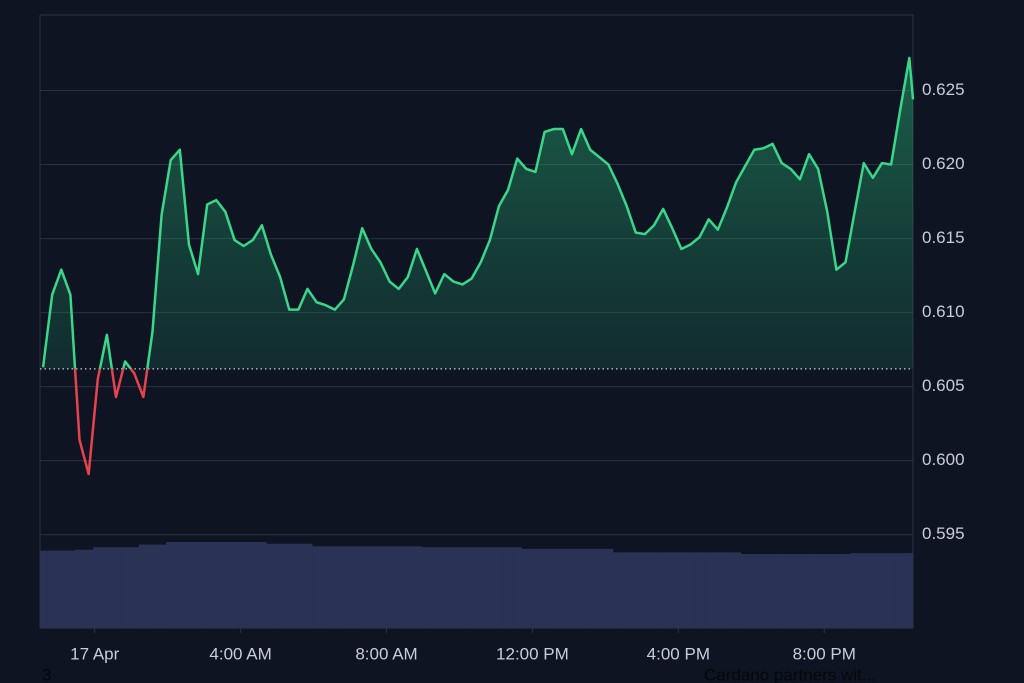 The height and width of the screenshot is (683, 1024). What do you see at coordinates (943, 311) in the screenshot?
I see `y-tick-label: 0.610` at bounding box center [943, 311].